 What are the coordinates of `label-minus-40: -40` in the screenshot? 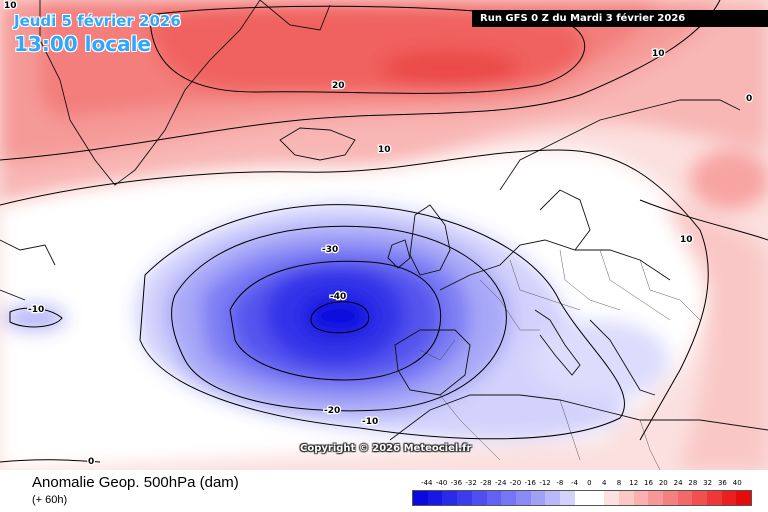 It's located at (338, 297).